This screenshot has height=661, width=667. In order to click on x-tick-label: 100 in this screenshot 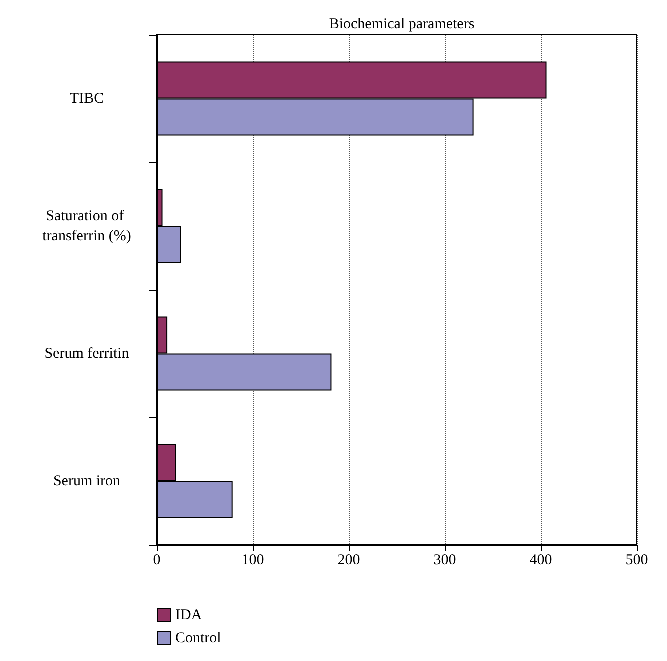, I will do `click(253, 560)`.